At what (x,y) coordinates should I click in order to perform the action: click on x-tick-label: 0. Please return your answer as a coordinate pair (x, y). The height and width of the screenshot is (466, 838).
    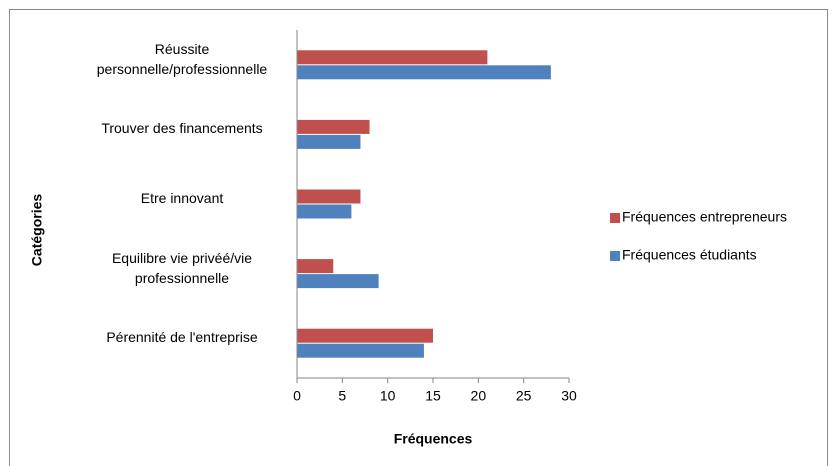
    Looking at the image, I should click on (297, 396).